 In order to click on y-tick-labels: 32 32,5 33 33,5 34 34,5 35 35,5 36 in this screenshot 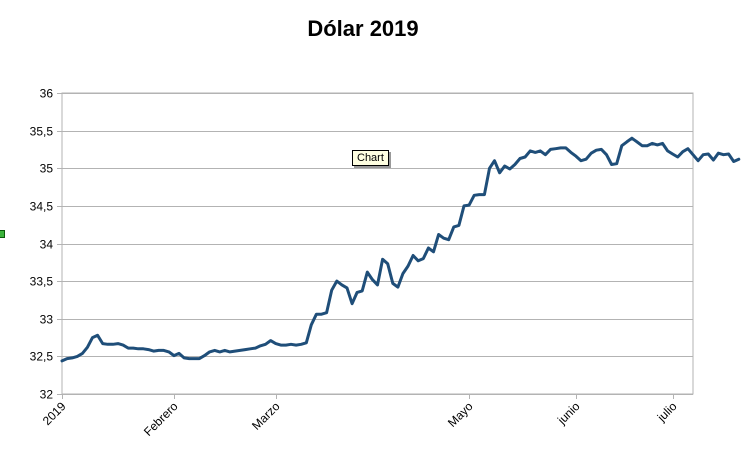, I will do `click(42, 244)`.